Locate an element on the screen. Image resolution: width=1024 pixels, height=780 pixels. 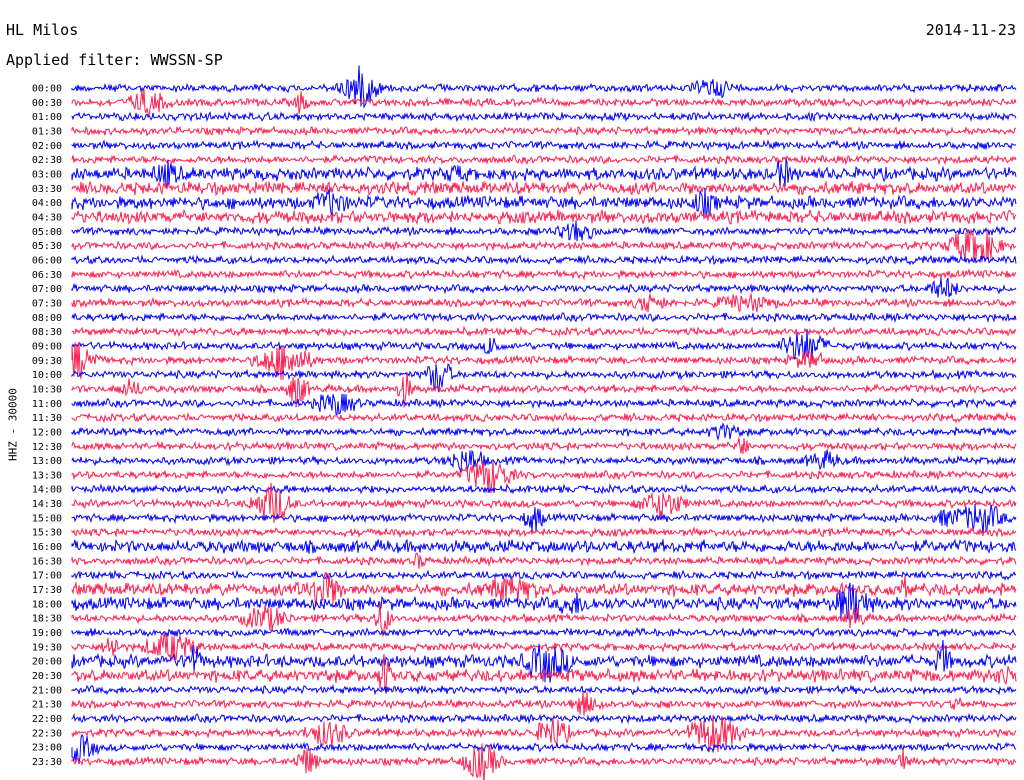
row-time-label: 06:00 is located at coordinates (47, 260).